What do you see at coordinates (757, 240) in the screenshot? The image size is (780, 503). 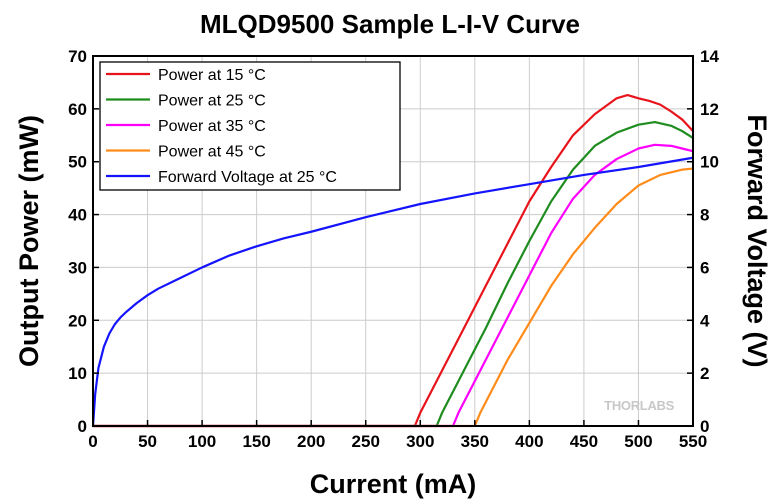 I see `y2-axis-title: Forward Voltage (V)` at bounding box center [757, 240].